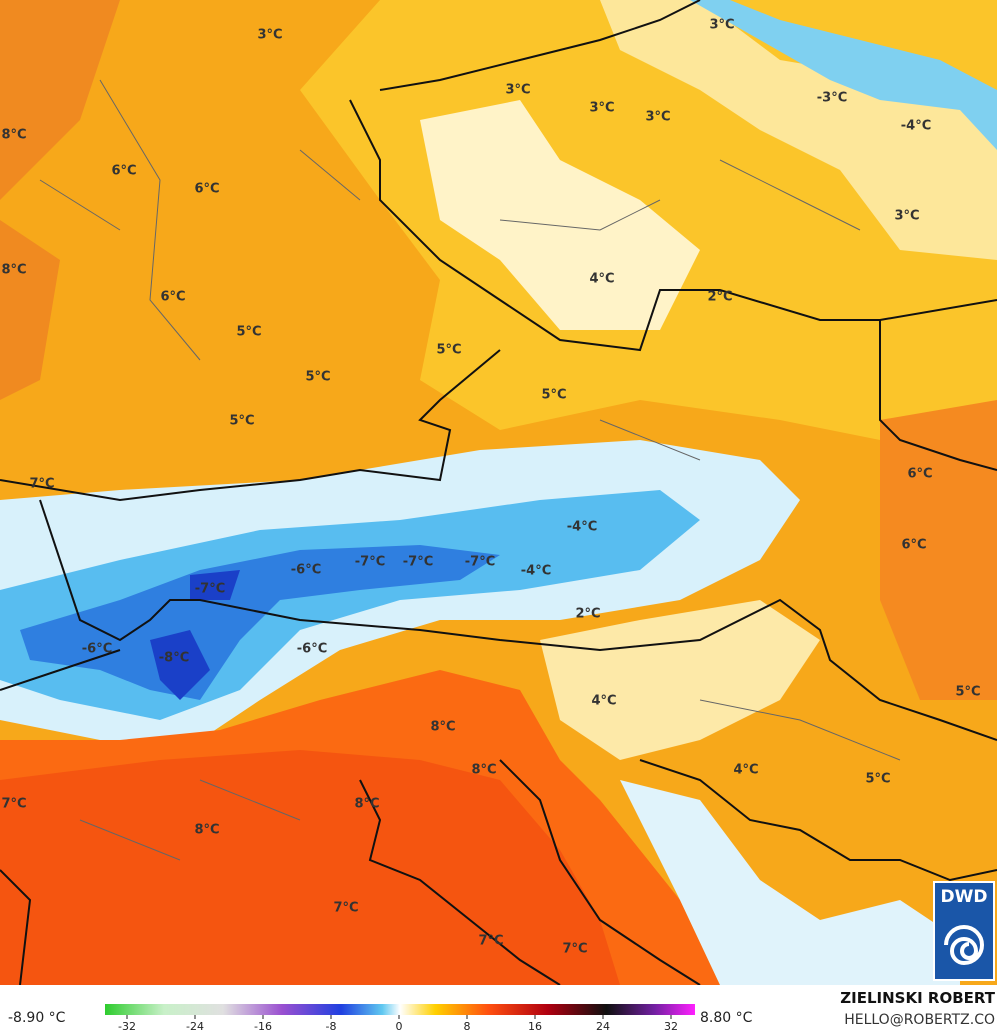  I want to click on logo-text: DWD, so click(964, 897).